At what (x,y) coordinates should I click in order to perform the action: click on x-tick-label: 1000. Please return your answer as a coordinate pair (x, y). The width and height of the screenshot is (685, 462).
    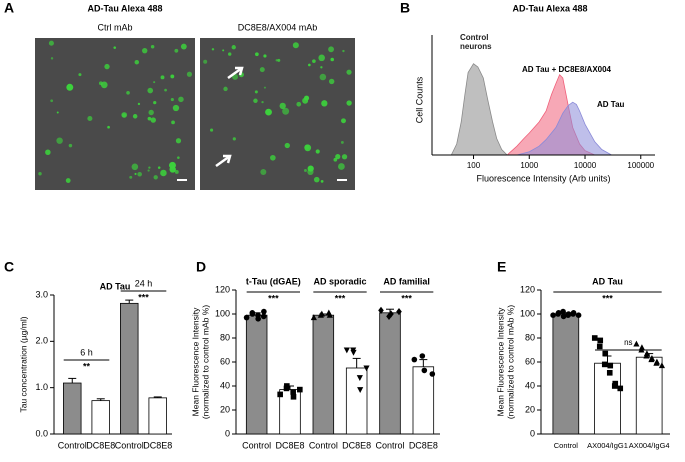
    Looking at the image, I should click on (529, 165).